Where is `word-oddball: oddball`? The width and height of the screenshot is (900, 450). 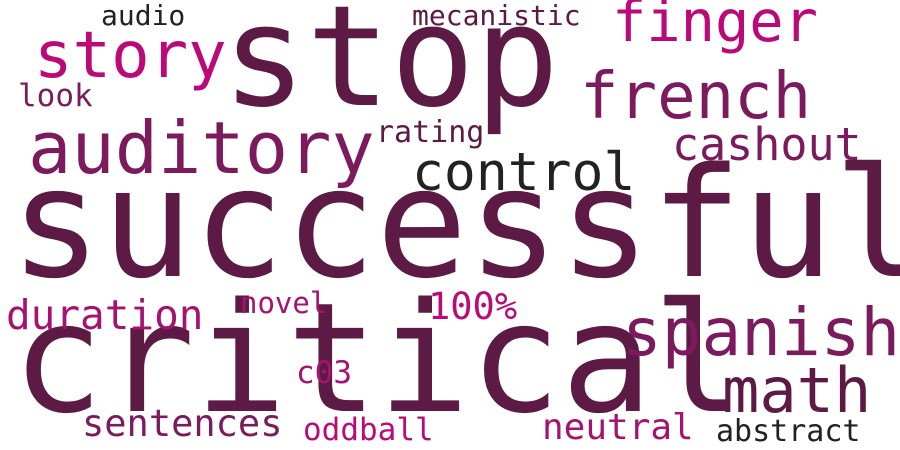
word-oddball: oddball is located at coordinates (368, 430).